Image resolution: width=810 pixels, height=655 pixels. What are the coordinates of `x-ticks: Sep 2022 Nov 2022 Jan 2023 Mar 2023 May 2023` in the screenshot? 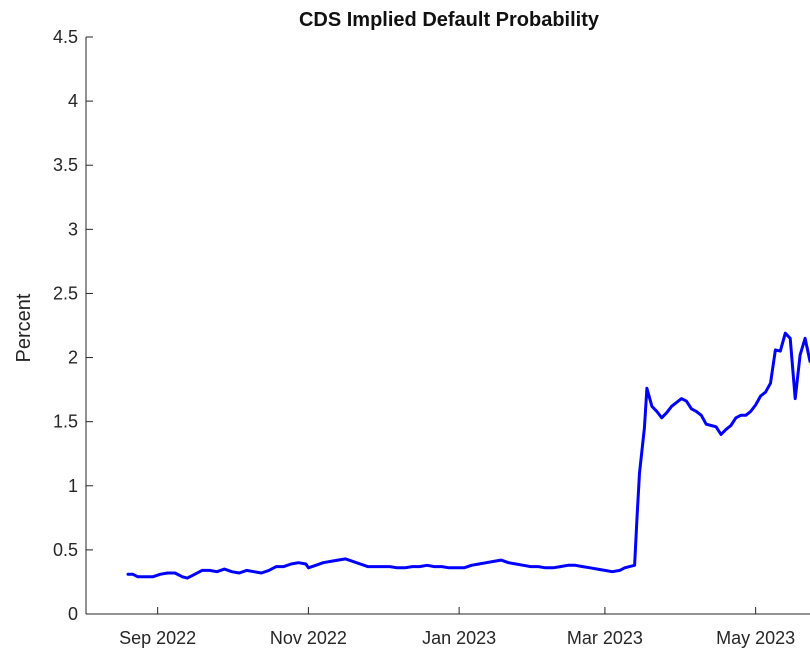 It's located at (457, 627).